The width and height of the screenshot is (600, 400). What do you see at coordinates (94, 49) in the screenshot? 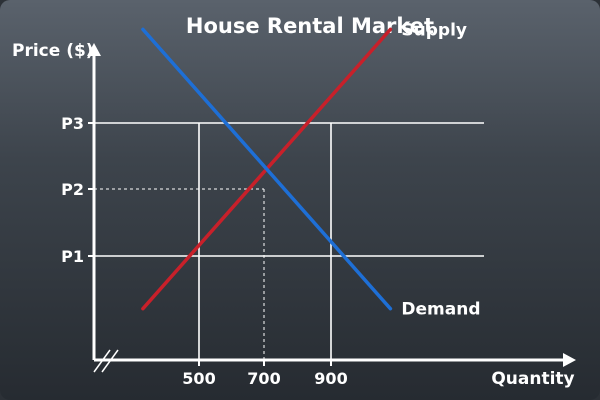
I see `y-axis-arrow` at bounding box center [94, 49].